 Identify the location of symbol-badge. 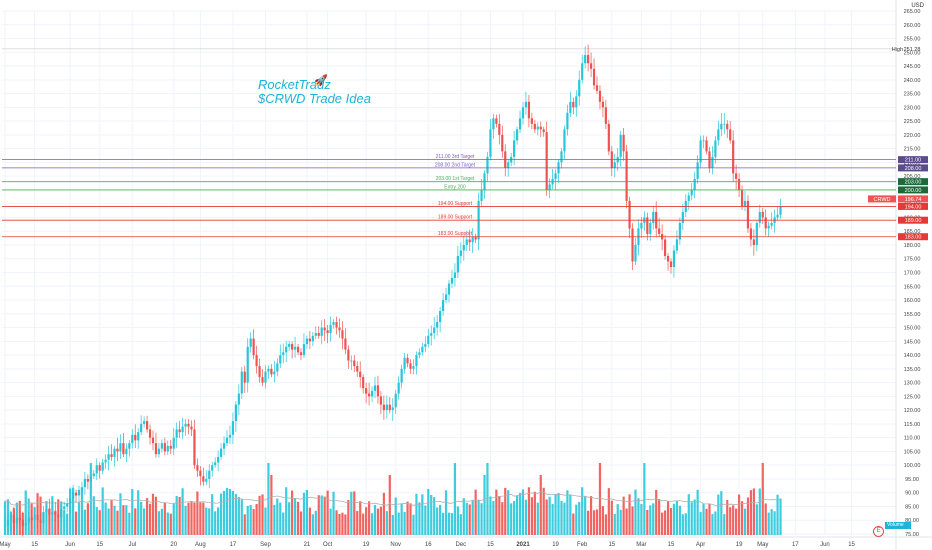
(882, 199).